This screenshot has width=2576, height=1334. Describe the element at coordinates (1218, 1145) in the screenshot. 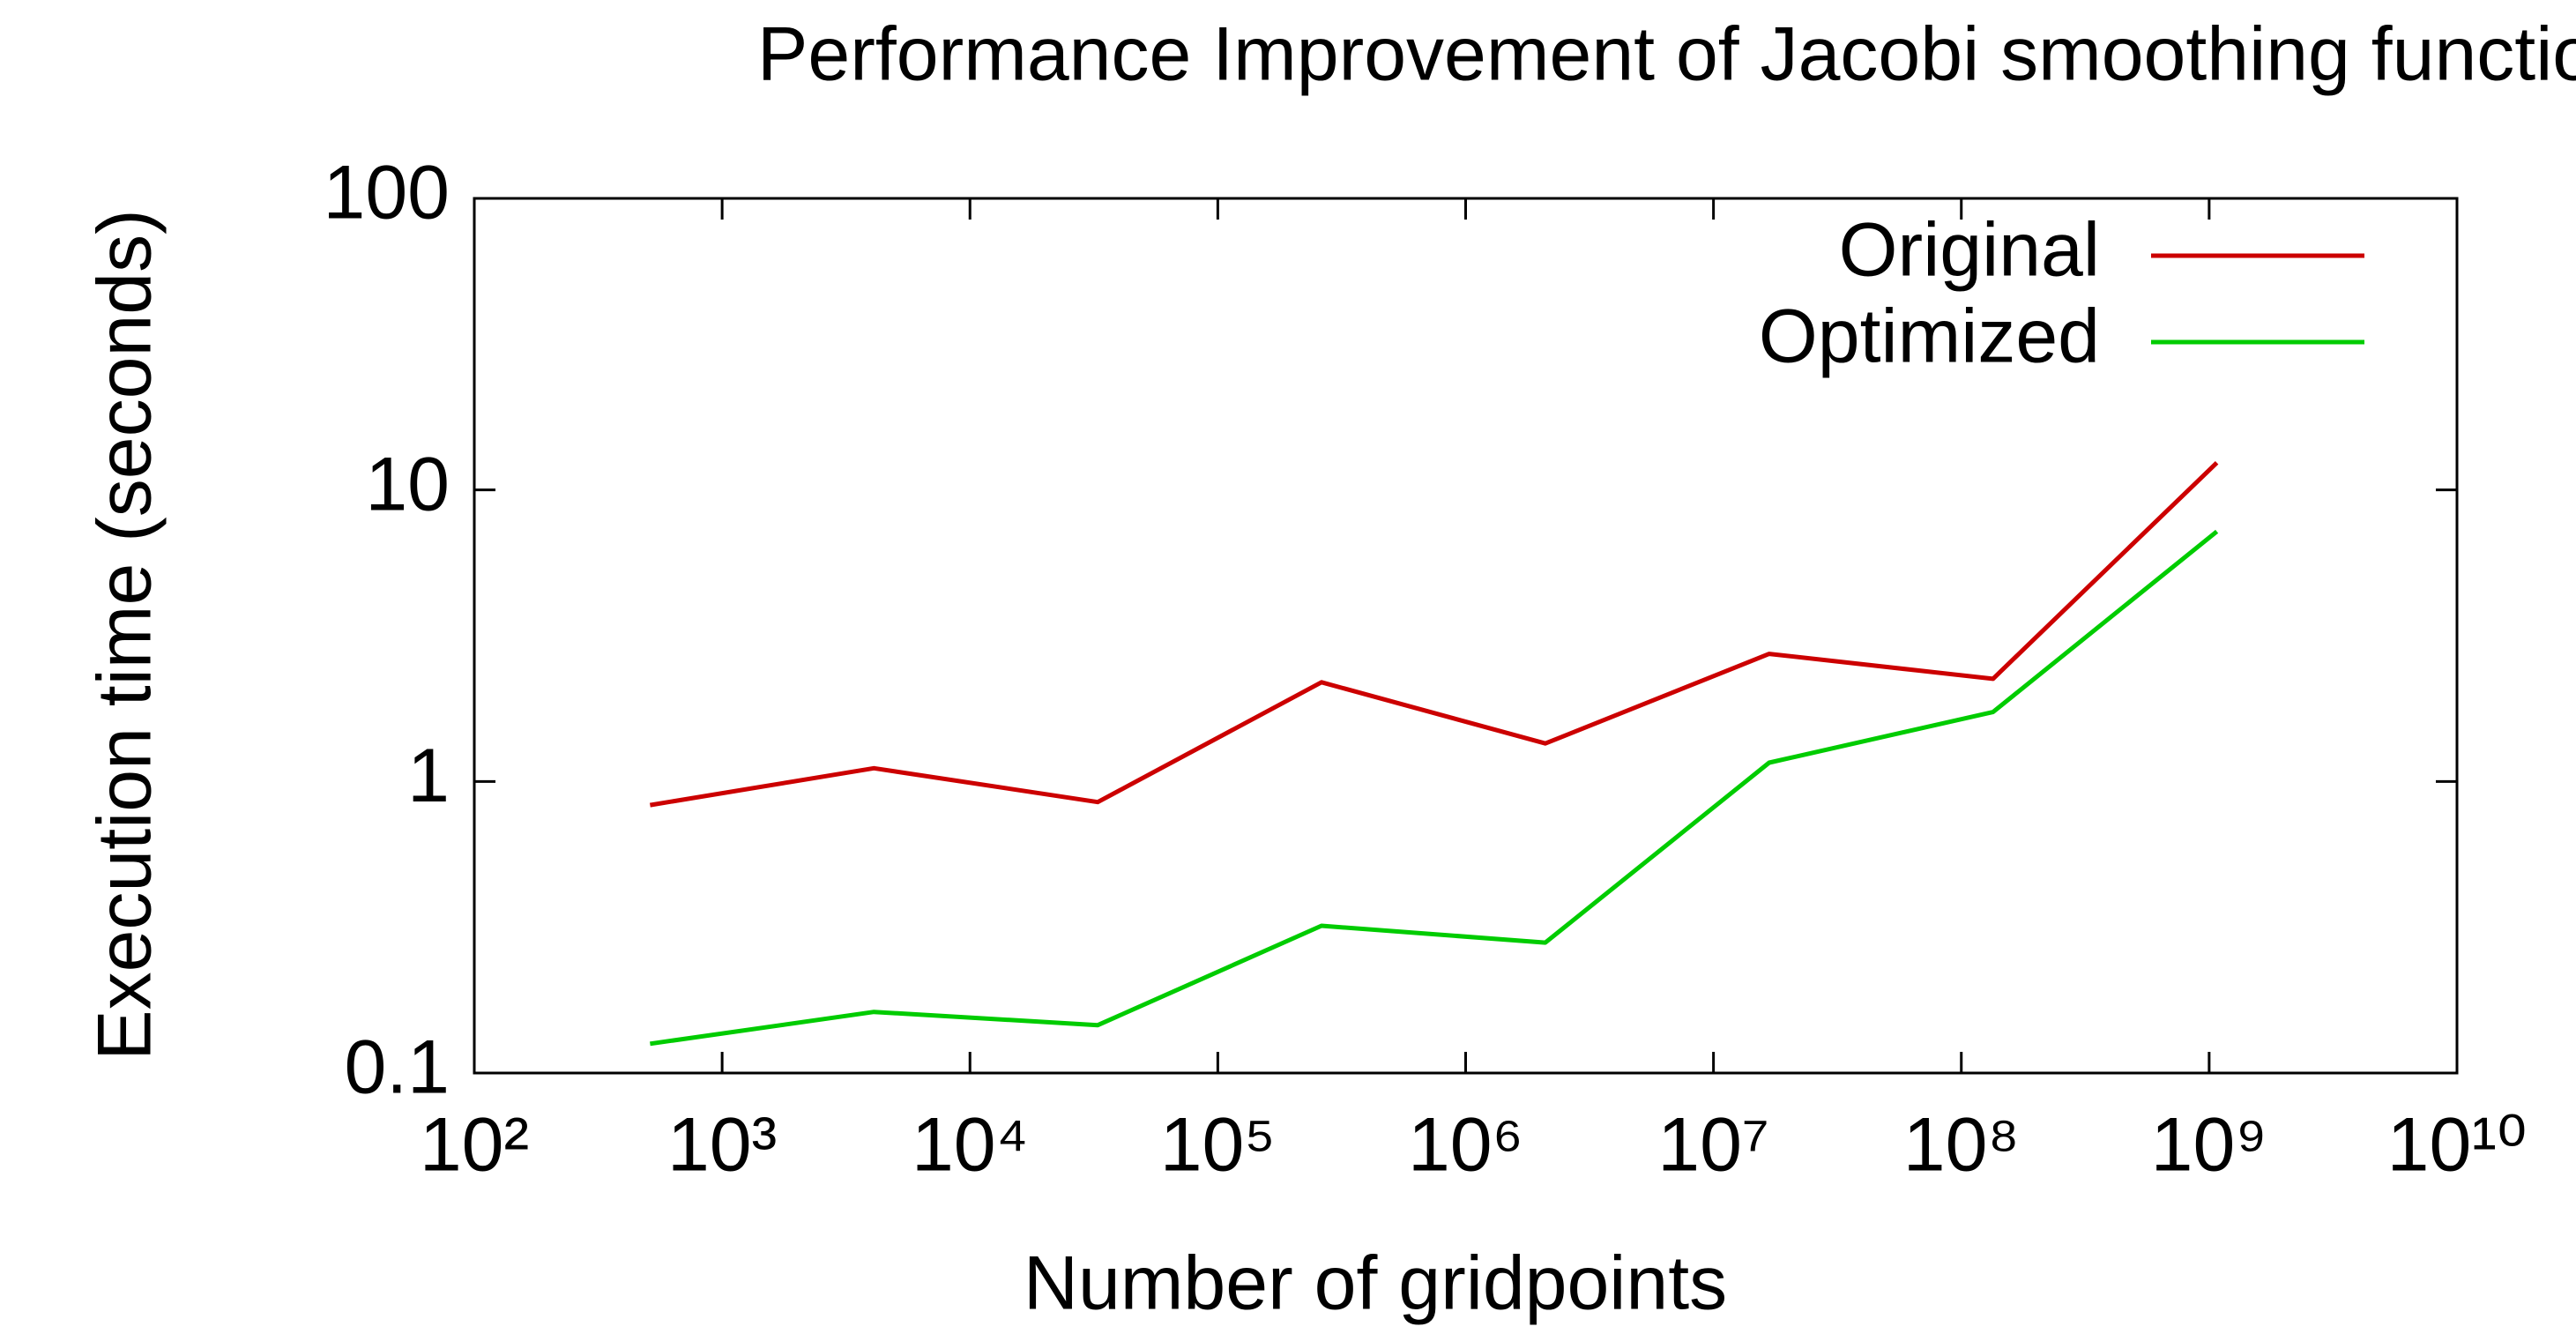

I see `x-tick-label: 10⁵` at that location.